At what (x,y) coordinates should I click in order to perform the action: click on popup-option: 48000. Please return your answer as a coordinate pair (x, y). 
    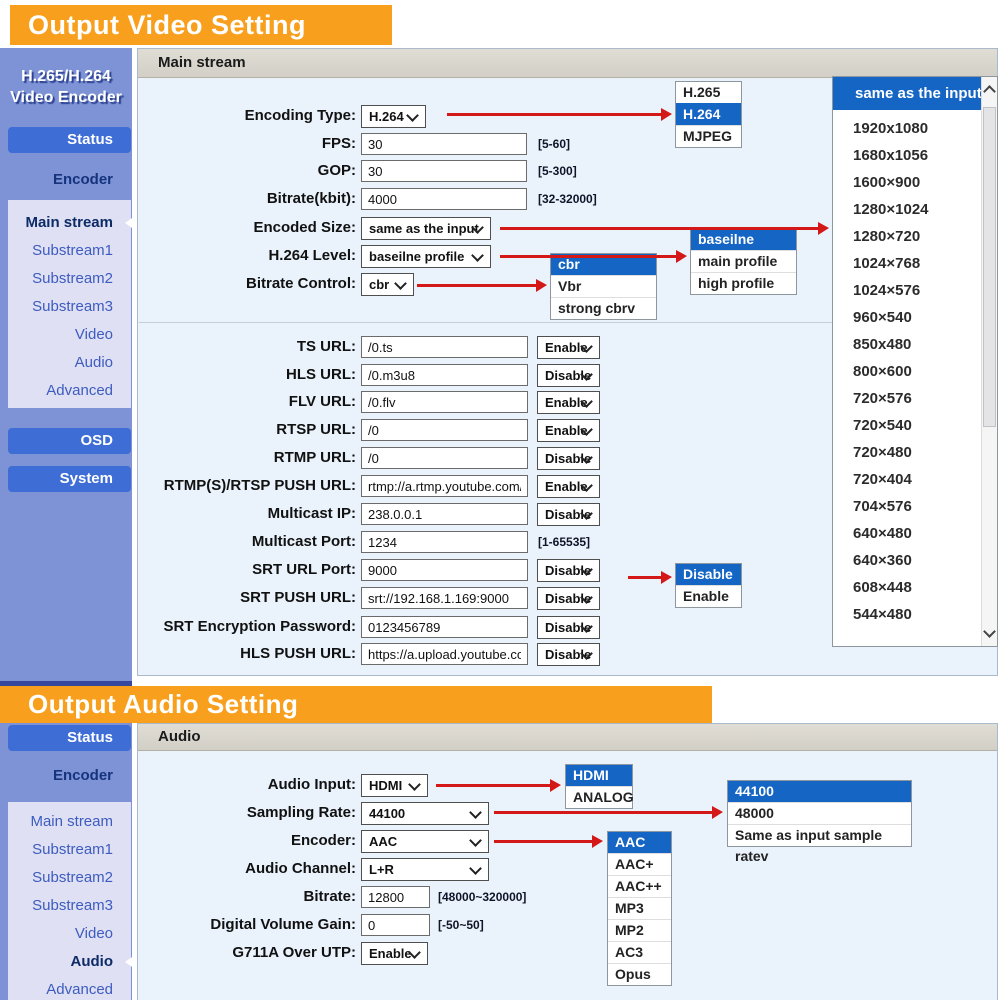
    Looking at the image, I should click on (819, 813).